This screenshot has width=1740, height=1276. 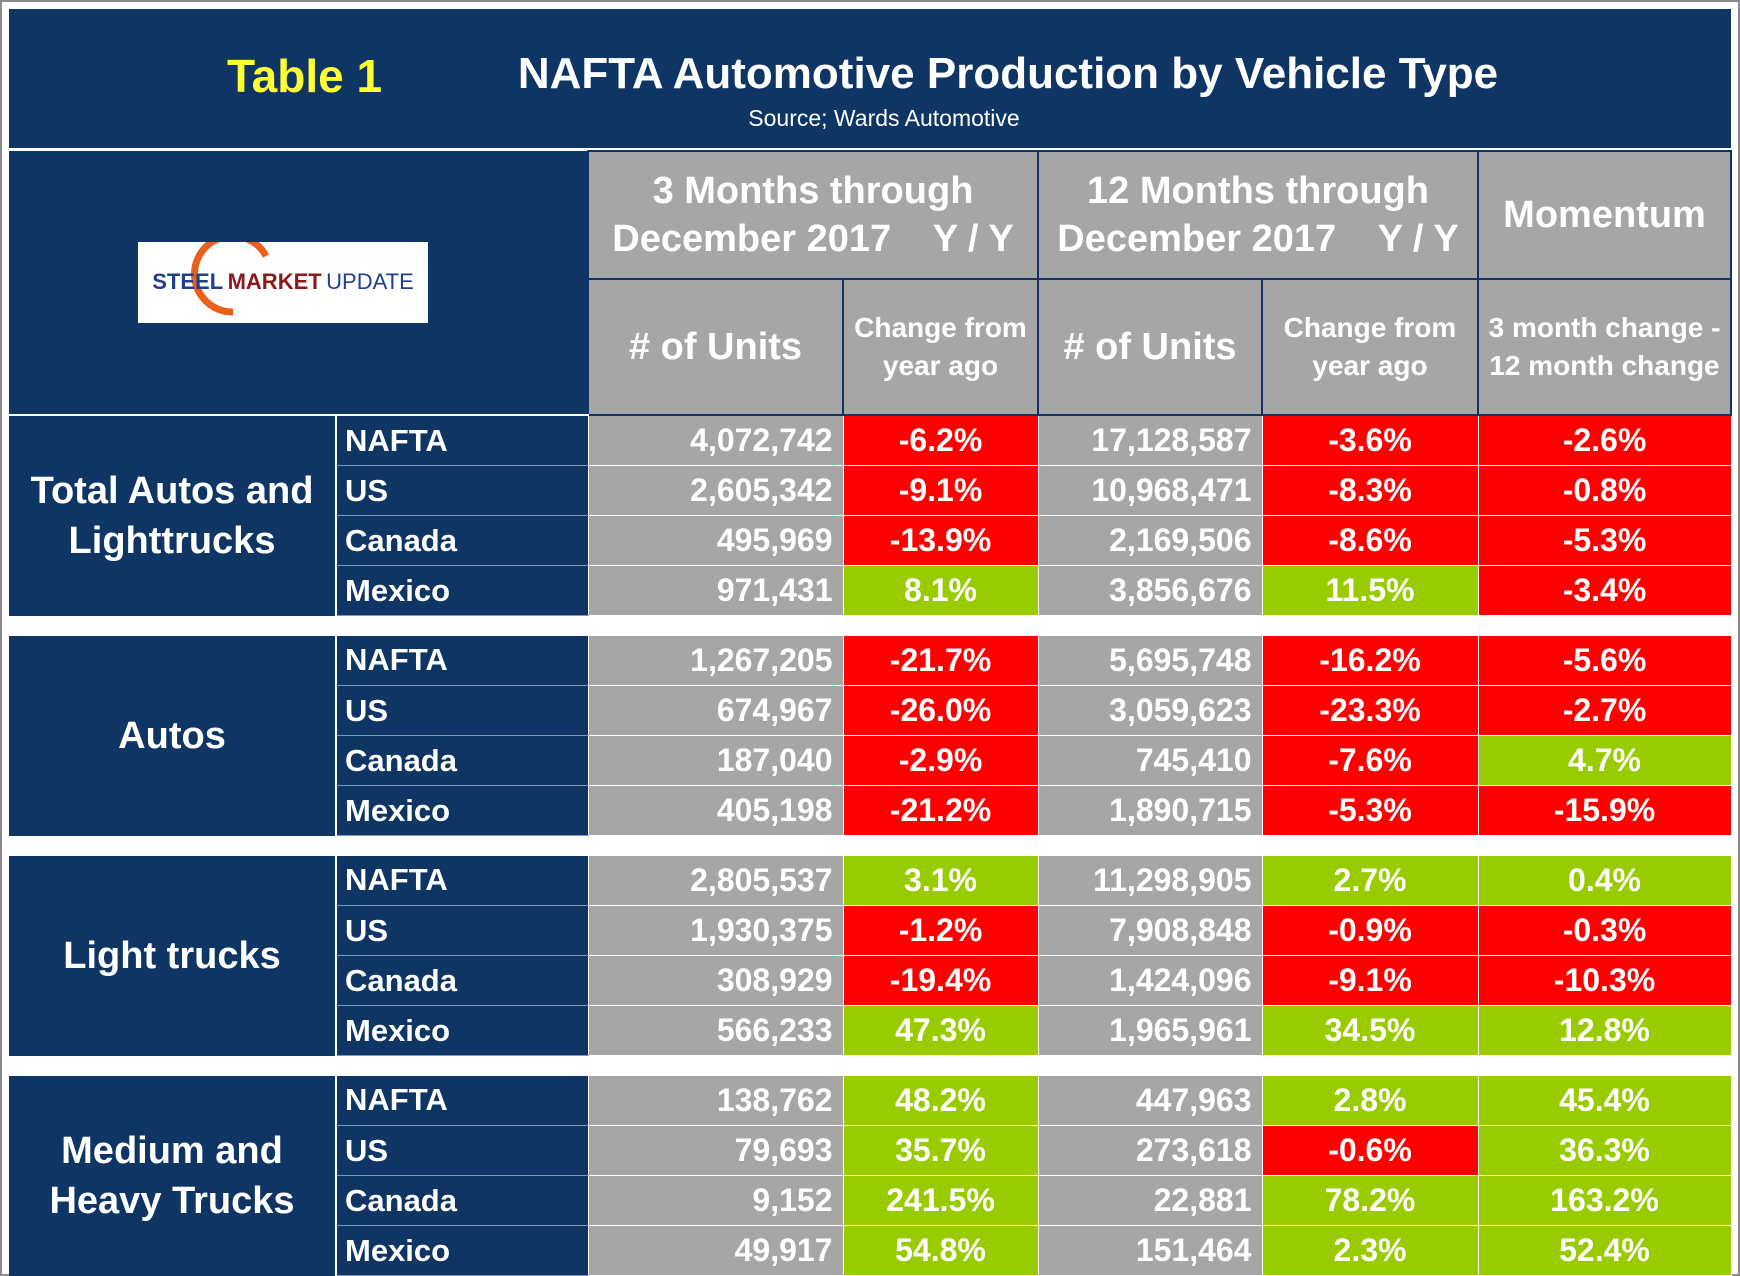 I want to click on change: 0.4%, so click(x=1604, y=880).